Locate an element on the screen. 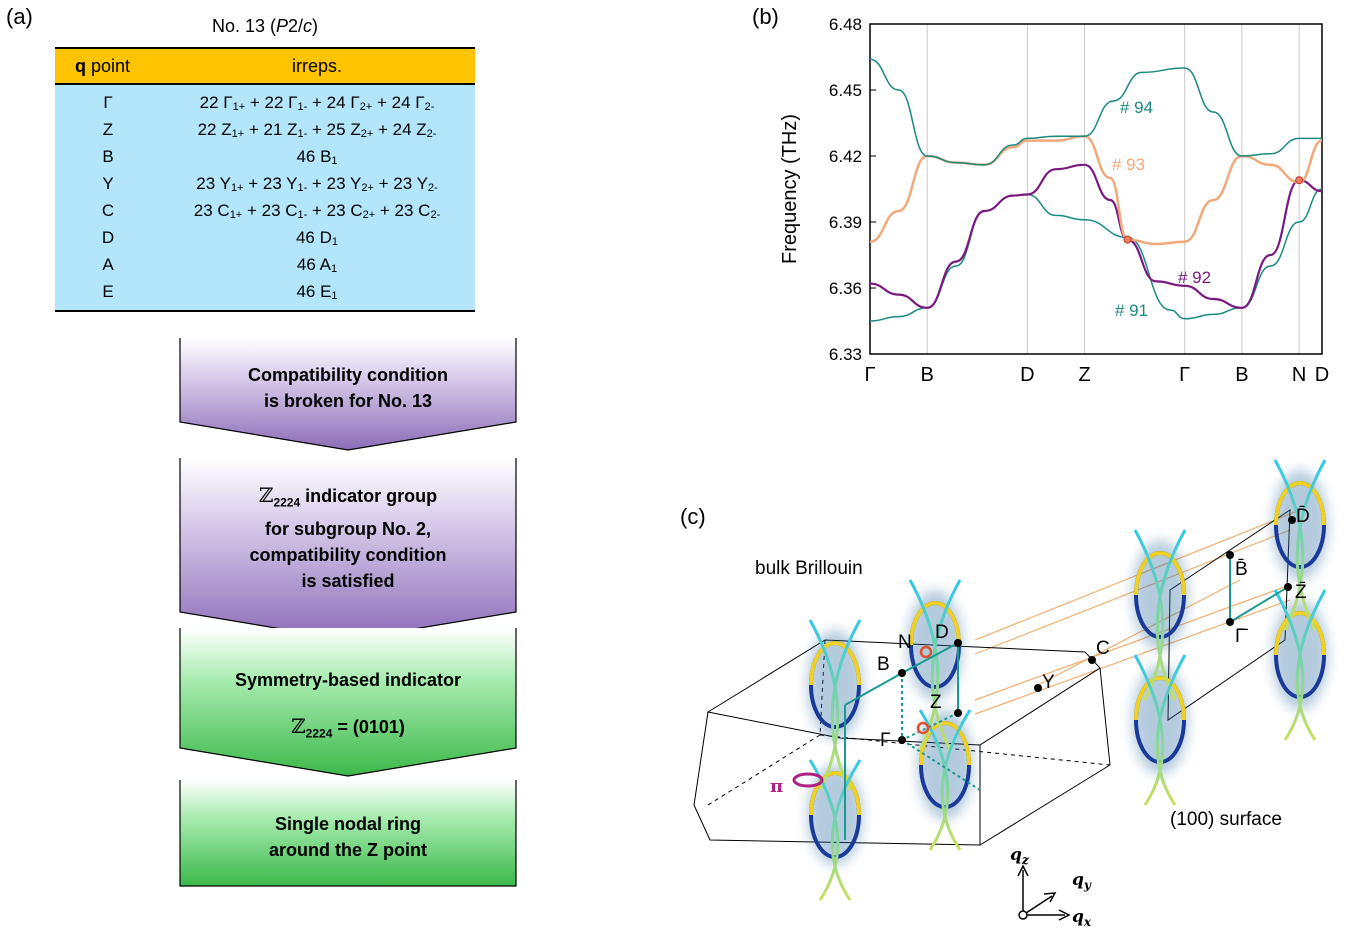  flow-arrows is located at coordinates (348, 612).